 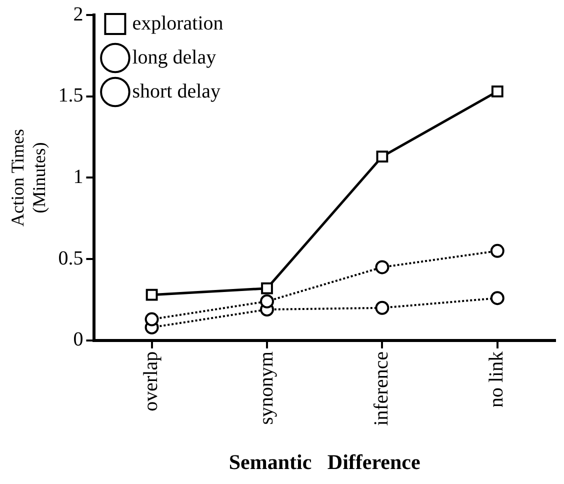 What do you see at coordinates (71, 258) in the screenshot?
I see `y-tick-label: 0.5` at bounding box center [71, 258].